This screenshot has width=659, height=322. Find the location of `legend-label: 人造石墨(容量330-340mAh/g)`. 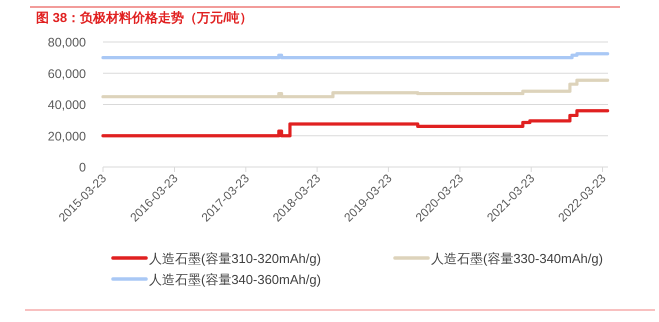

legend-label: 人造石墨(容量330-340mAh/g) is located at coordinates (517, 258).